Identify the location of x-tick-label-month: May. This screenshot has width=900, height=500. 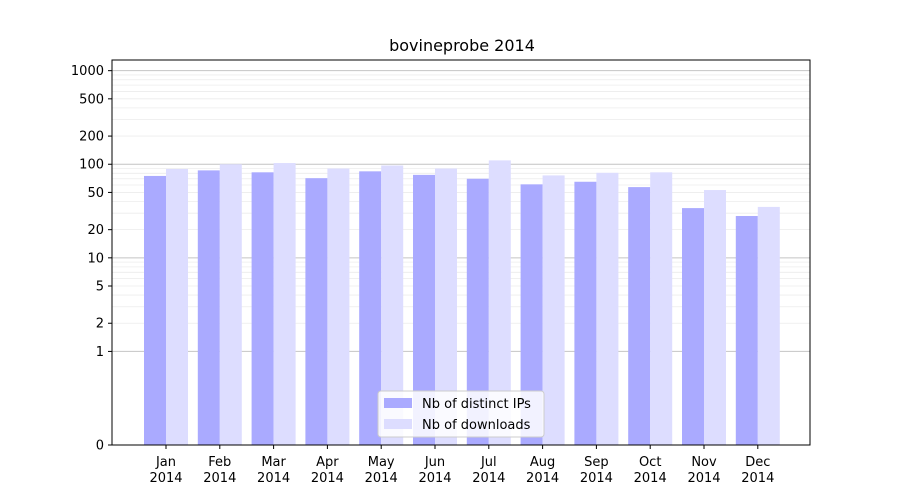
(381, 462).